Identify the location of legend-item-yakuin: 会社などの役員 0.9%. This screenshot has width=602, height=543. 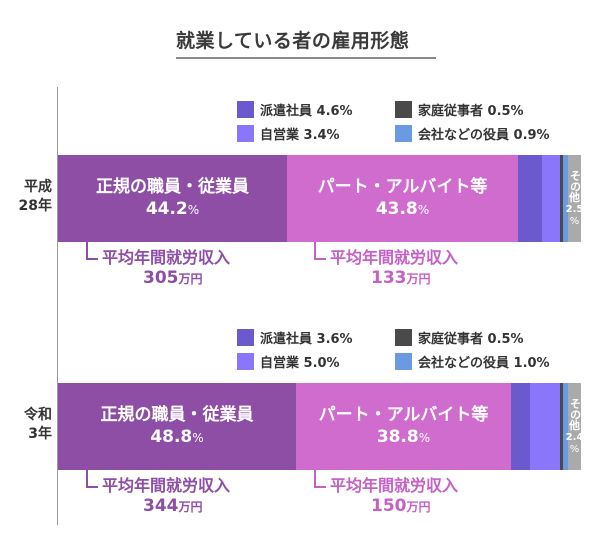
(472, 133).